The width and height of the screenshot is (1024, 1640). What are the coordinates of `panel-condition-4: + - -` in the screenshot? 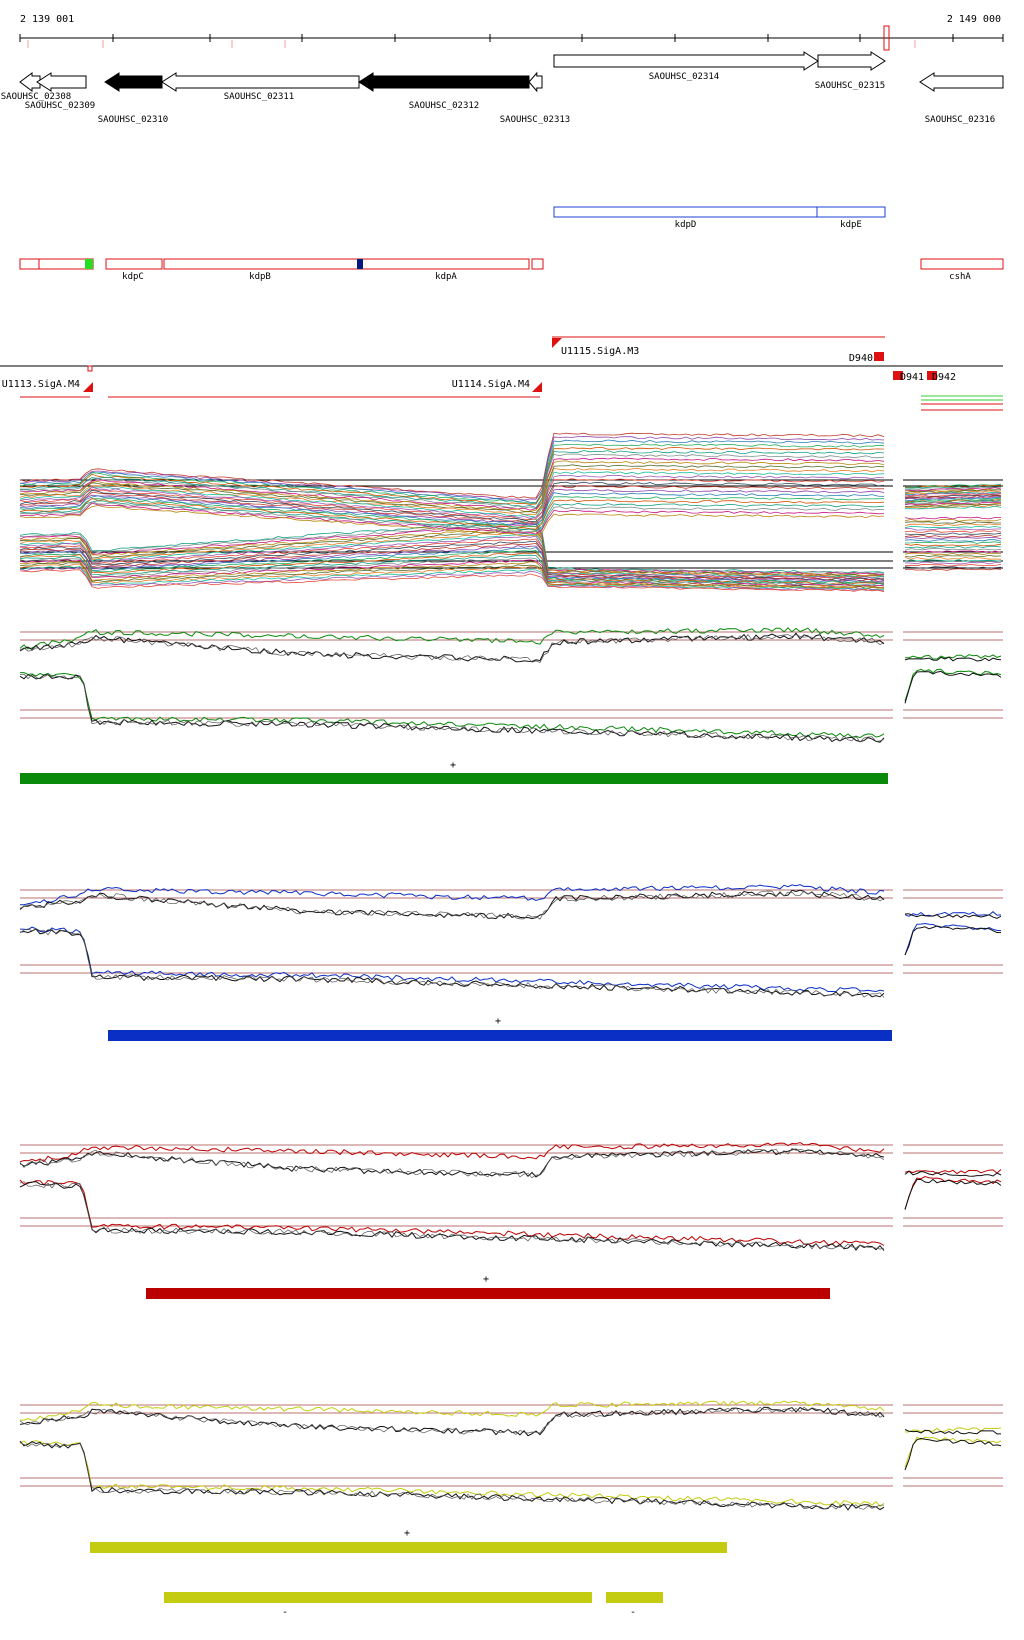 It's located at (511, 1505).